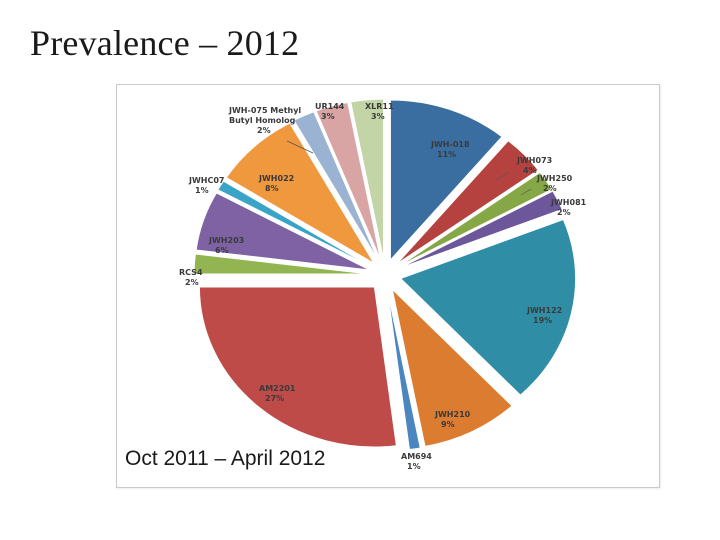 This screenshot has width=720, height=540. What do you see at coordinates (165, 43) in the screenshot?
I see `slide-title: Prevalence – 2012` at bounding box center [165, 43].